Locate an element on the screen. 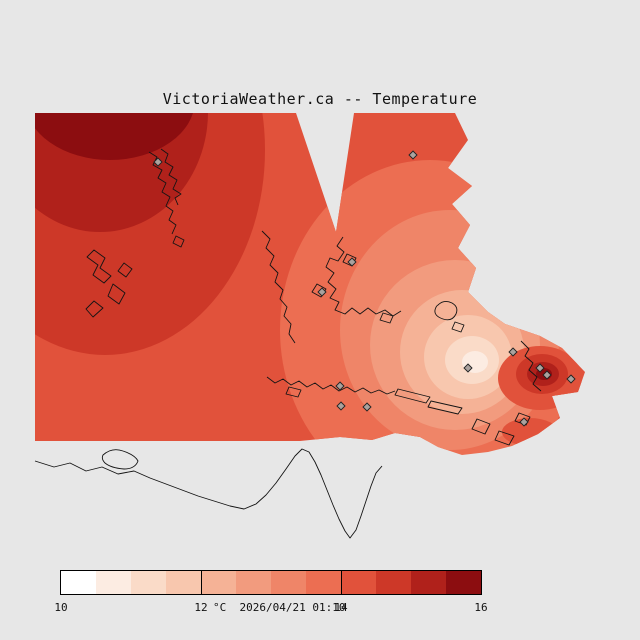 This screenshot has height=640, width=640. colorbar-tick-label: 16 is located at coordinates (481, 607).